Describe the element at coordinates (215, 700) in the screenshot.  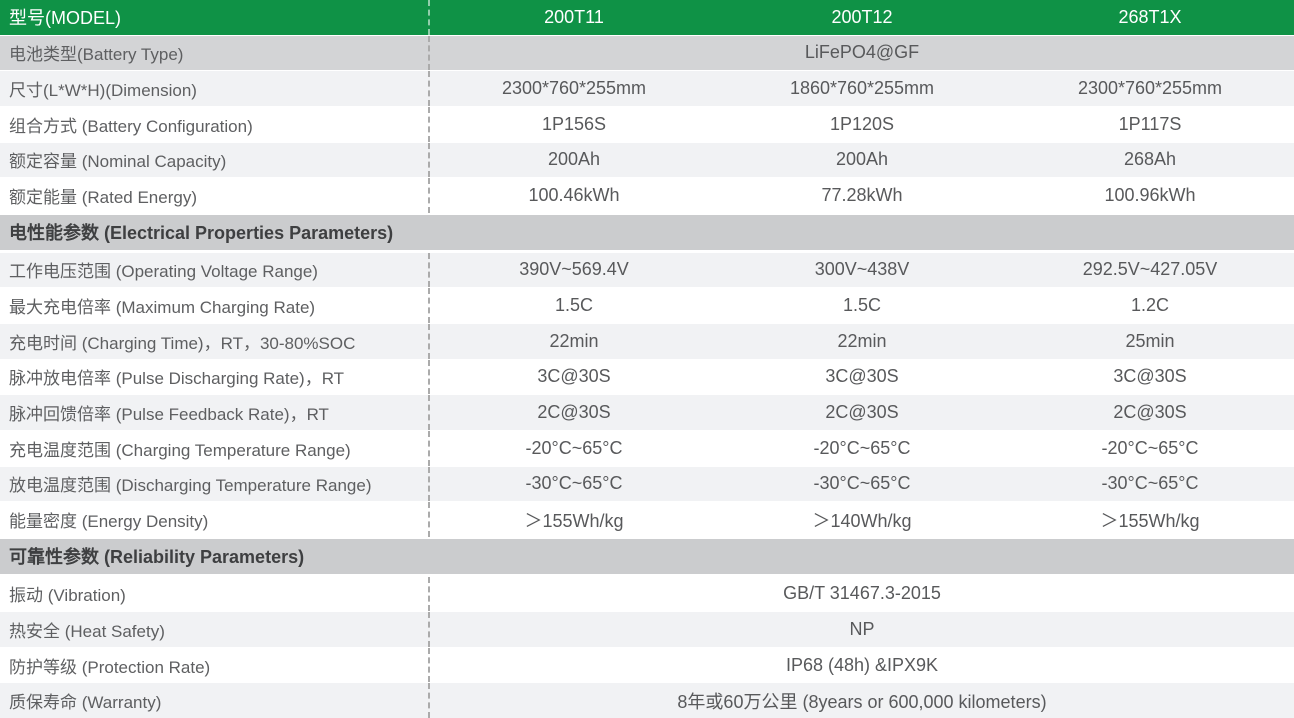
I see `row-label: 质保寿命 (Warranty)` at that location.